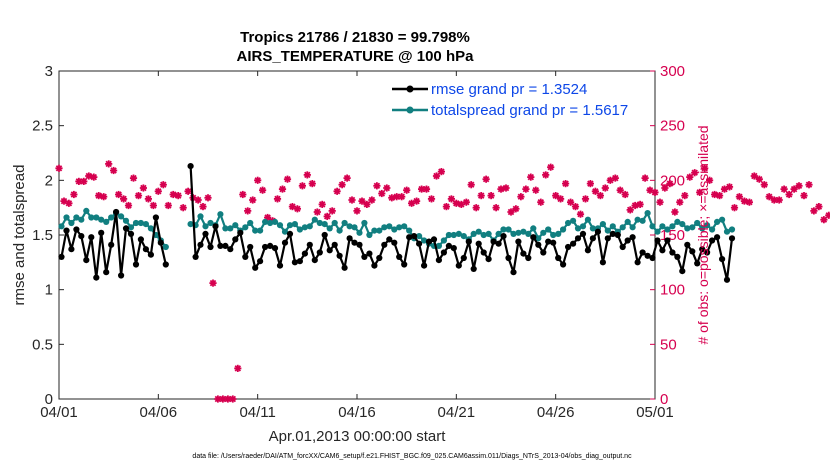 The width and height of the screenshot is (830, 470). Describe the element at coordinates (672, 290) in the screenshot. I see `y-tick-right-label: 100` at that location.